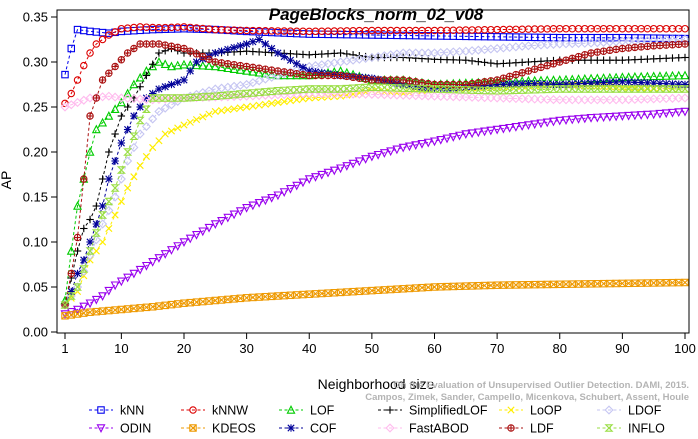  Describe the element at coordinates (135, 428) in the screenshot. I see `legend-label: ODIN` at that location.